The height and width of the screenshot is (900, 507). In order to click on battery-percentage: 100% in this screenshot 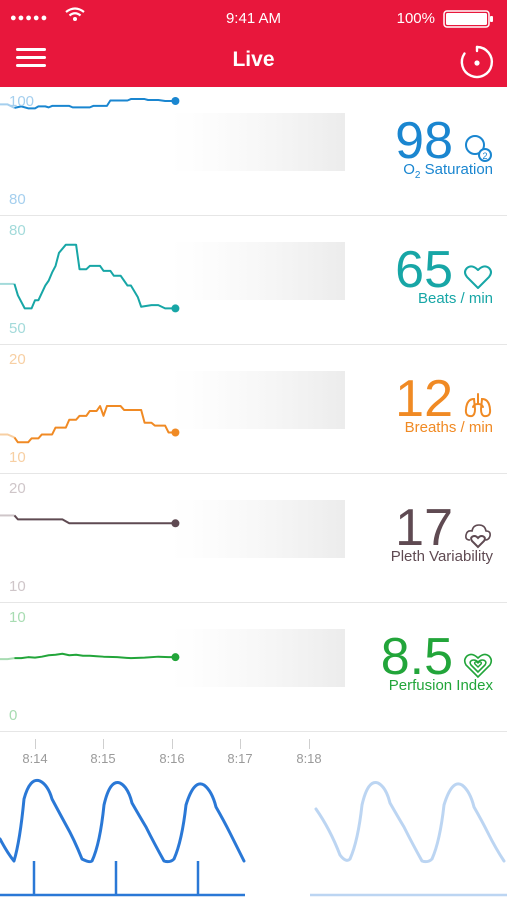, I will do `click(415, 18)`.